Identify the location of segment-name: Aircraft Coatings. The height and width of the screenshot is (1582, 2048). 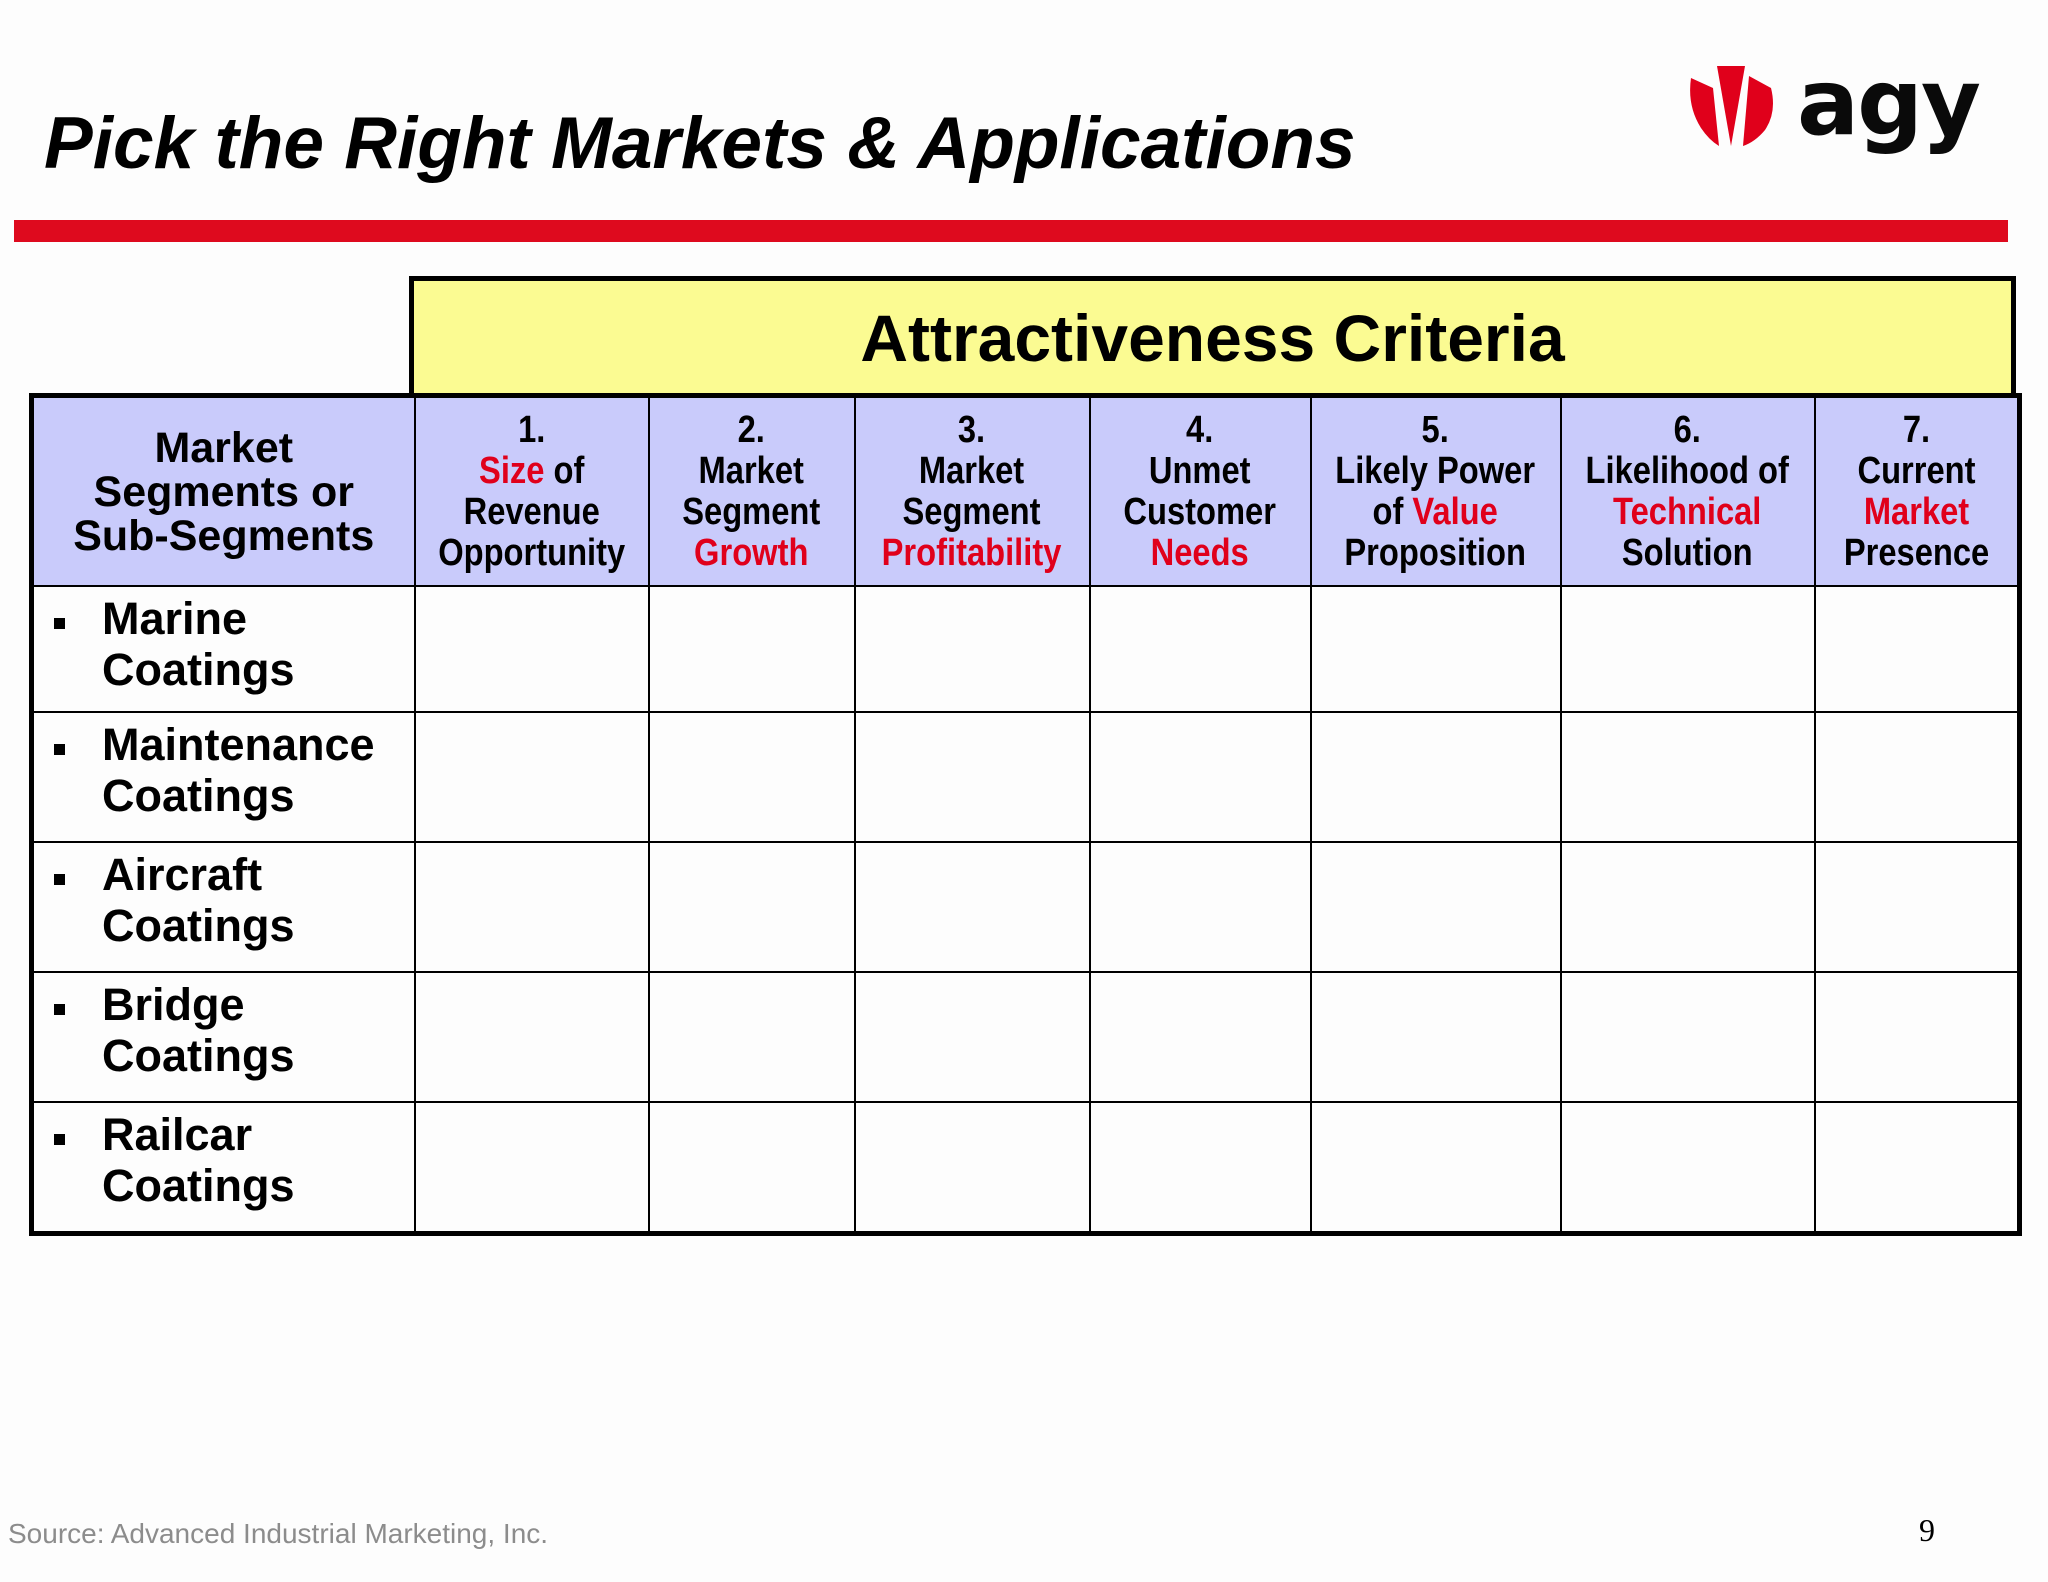
(198, 900).